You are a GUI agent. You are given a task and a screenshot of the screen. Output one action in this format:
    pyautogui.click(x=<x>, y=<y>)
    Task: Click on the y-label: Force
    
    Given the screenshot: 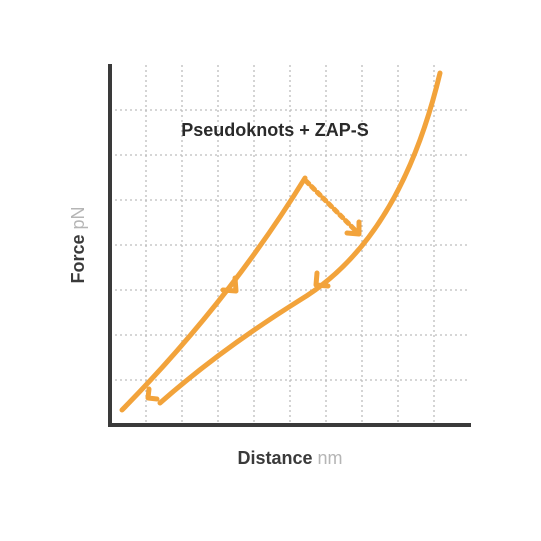 What is the action you would take?
    pyautogui.click(x=78, y=259)
    